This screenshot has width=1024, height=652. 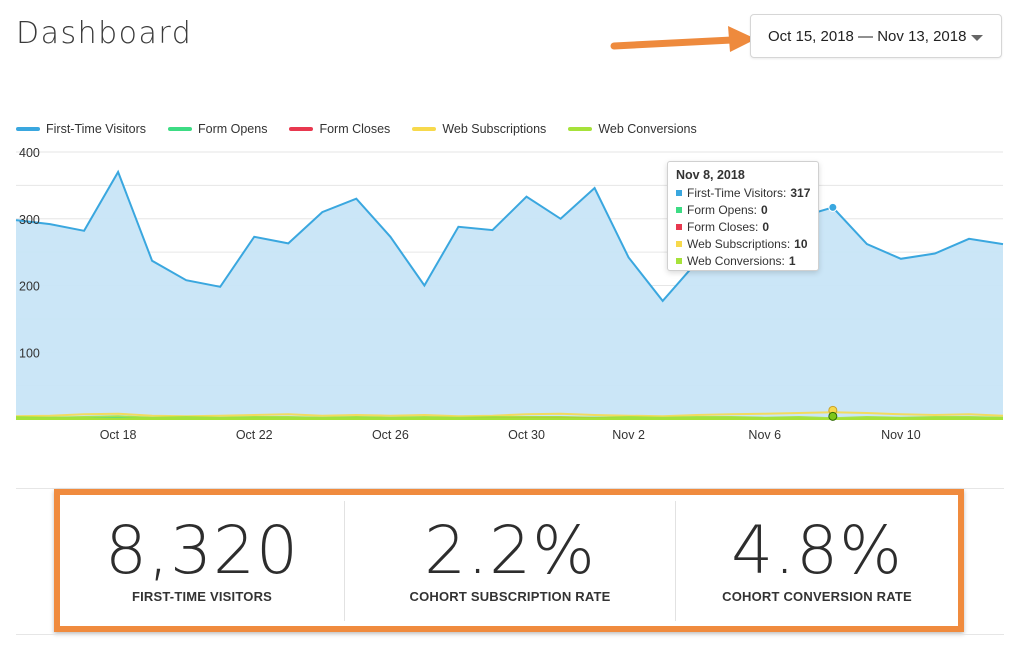 What do you see at coordinates (202, 550) in the screenshot?
I see `stat-value: 8,320` at bounding box center [202, 550].